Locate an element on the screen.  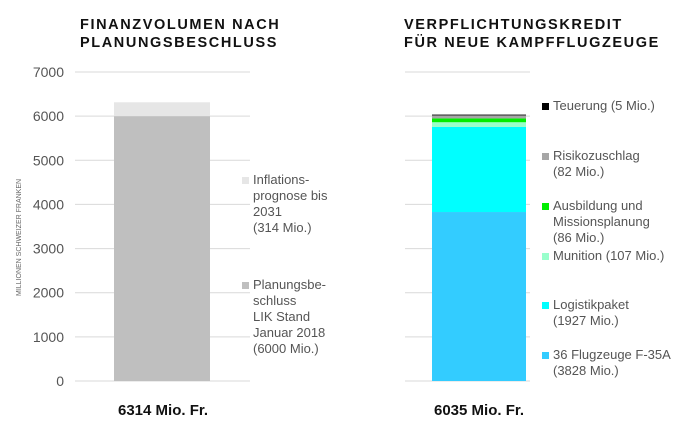
y-tick-label: 5000 is located at coordinates (48, 160).